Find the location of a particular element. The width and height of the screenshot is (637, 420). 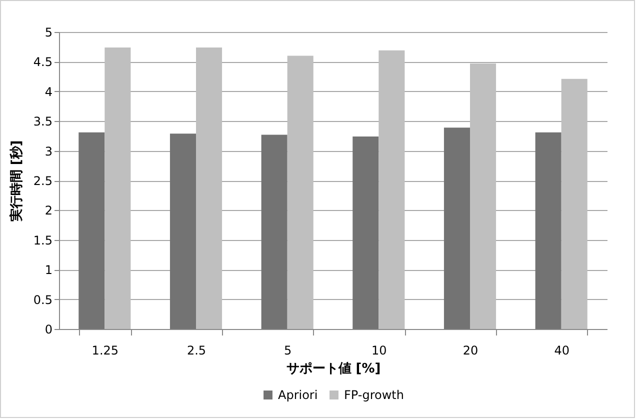

y-tick-label: 0.5 is located at coordinates (42, 299).